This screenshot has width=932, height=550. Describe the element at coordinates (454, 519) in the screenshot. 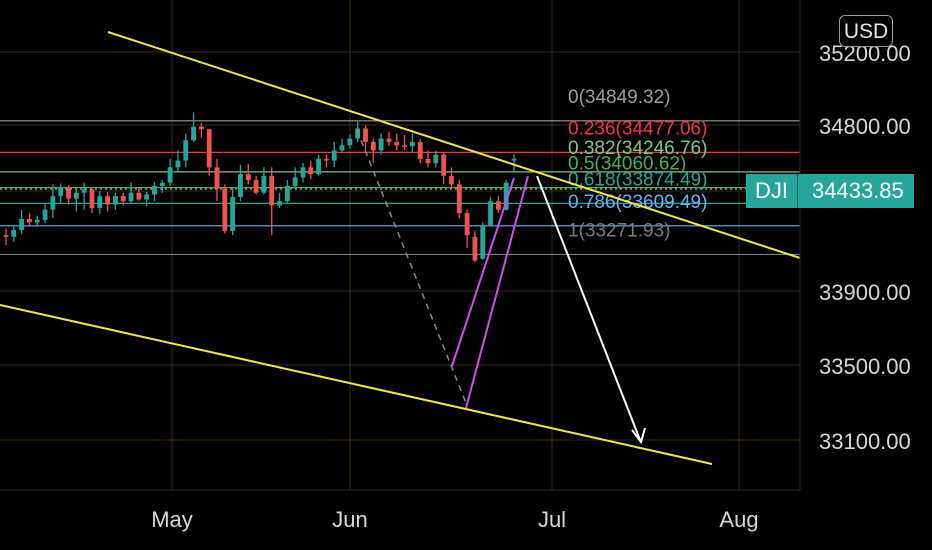

I see `time-axis: May Jun Jul Aug` at that location.